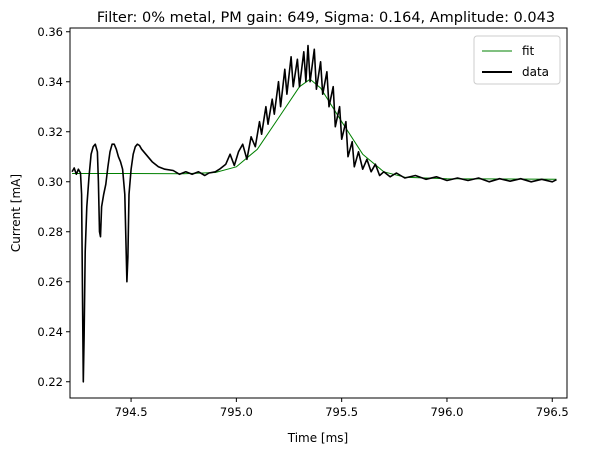  I want to click on y-tick-label: 0.22, so click(50, 382).